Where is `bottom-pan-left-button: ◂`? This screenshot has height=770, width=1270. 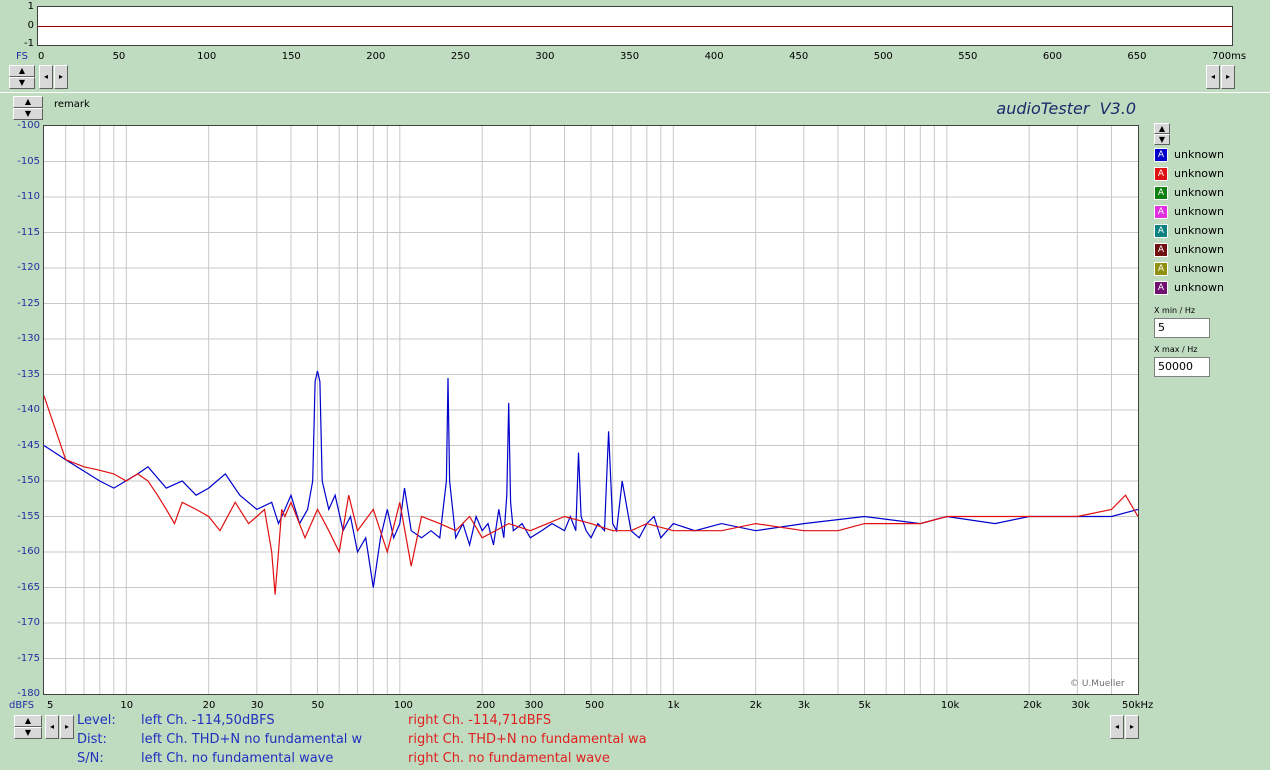
bottom-pan-left-button: ◂ is located at coordinates (1117, 727).